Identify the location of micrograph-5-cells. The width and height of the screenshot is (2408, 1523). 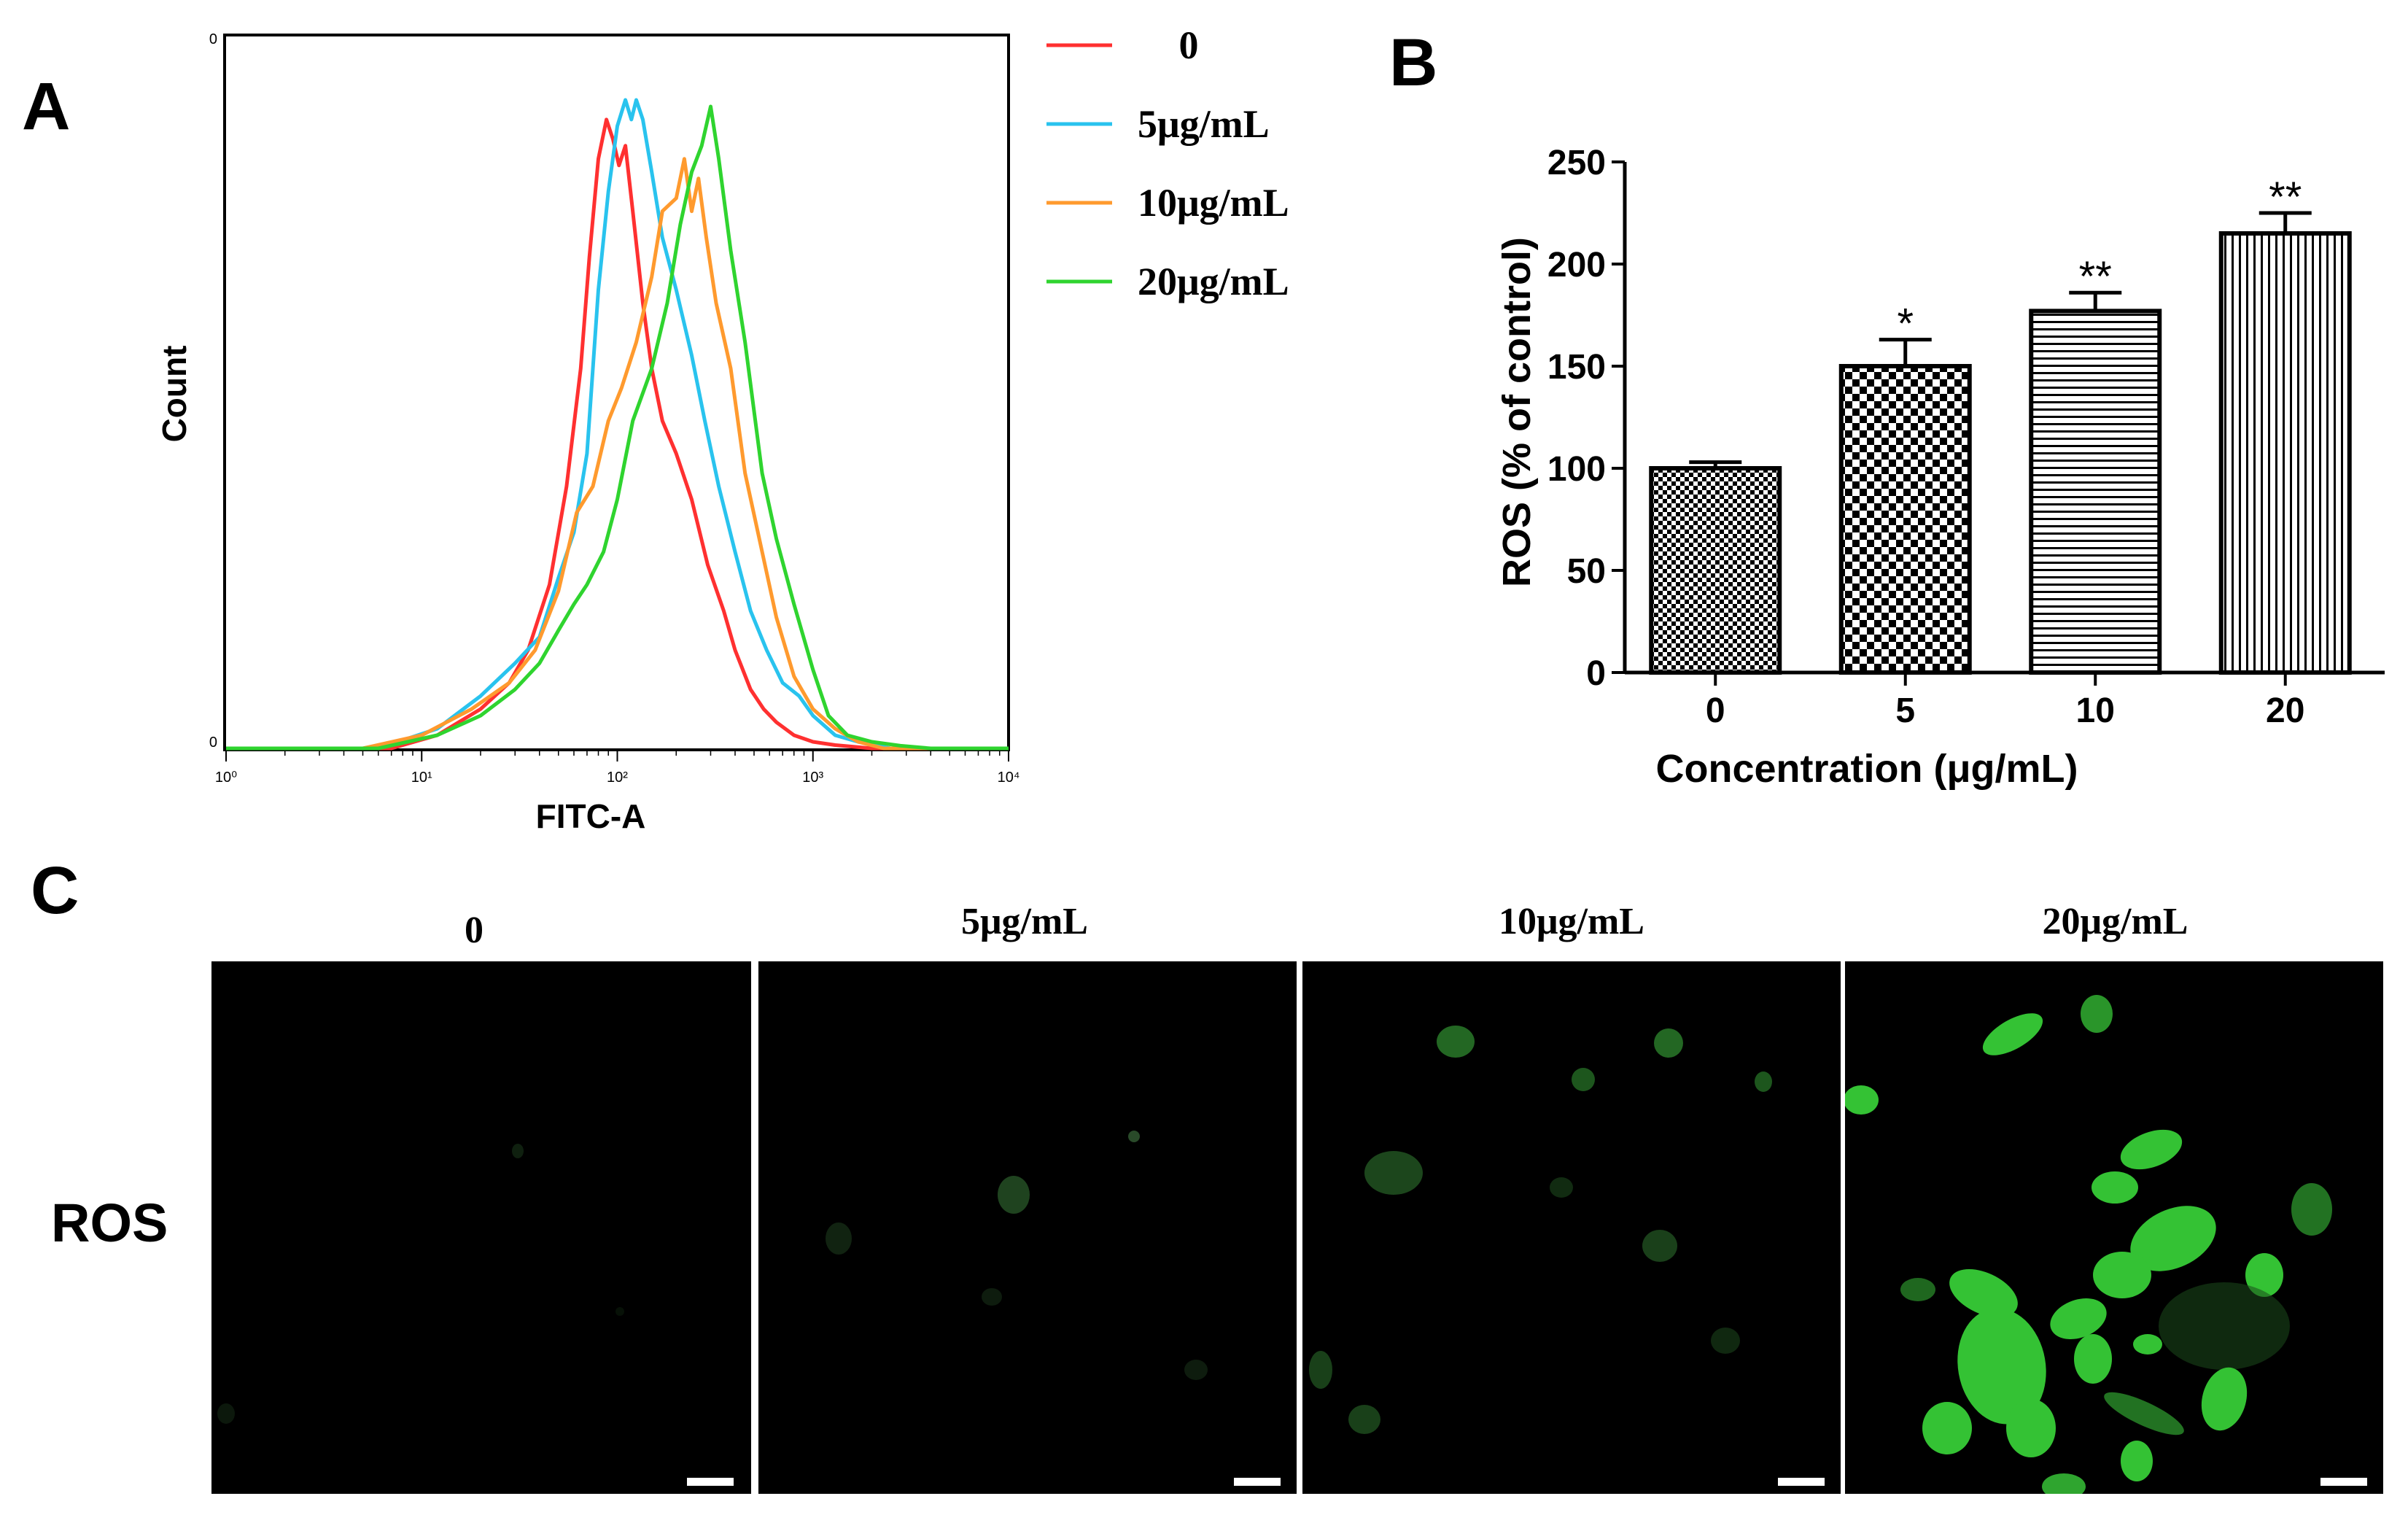
(1017, 1255).